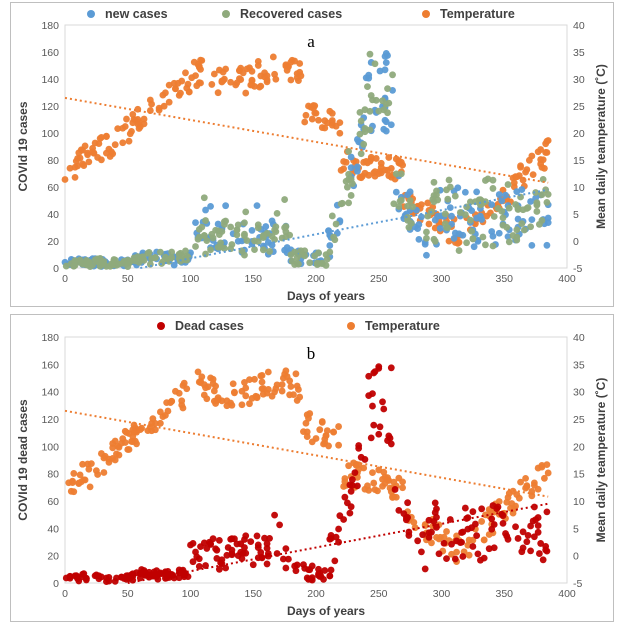 The width and height of the screenshot is (624, 626). Describe the element at coordinates (316, 279) in the screenshot. I see `x-tick-label: 200` at that location.